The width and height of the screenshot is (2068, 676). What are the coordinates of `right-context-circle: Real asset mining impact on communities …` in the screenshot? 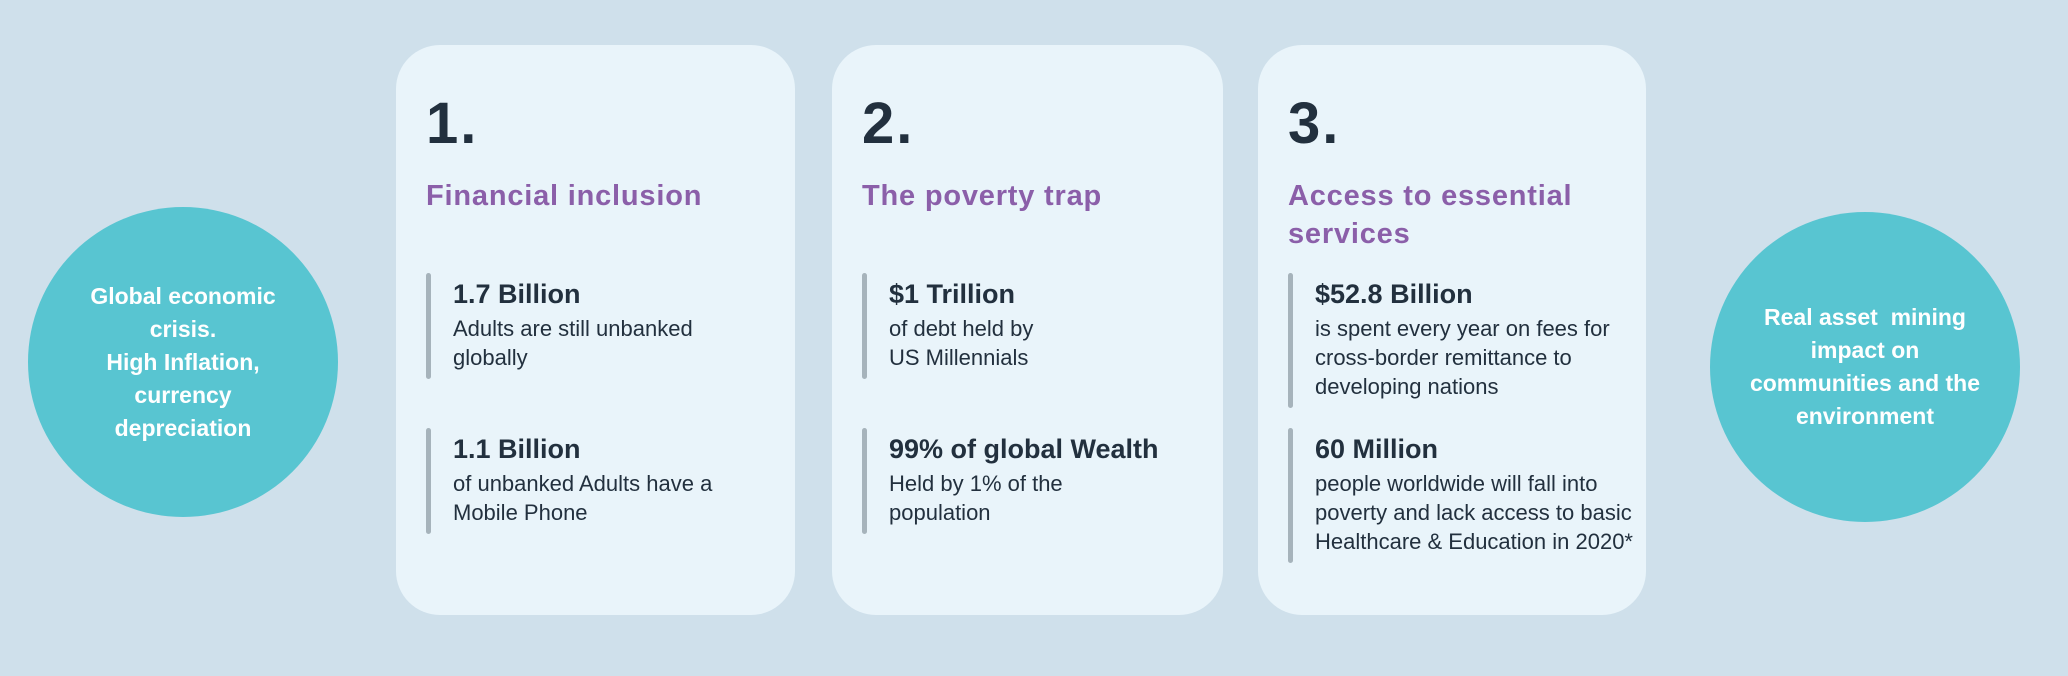 It's located at (1865, 367).